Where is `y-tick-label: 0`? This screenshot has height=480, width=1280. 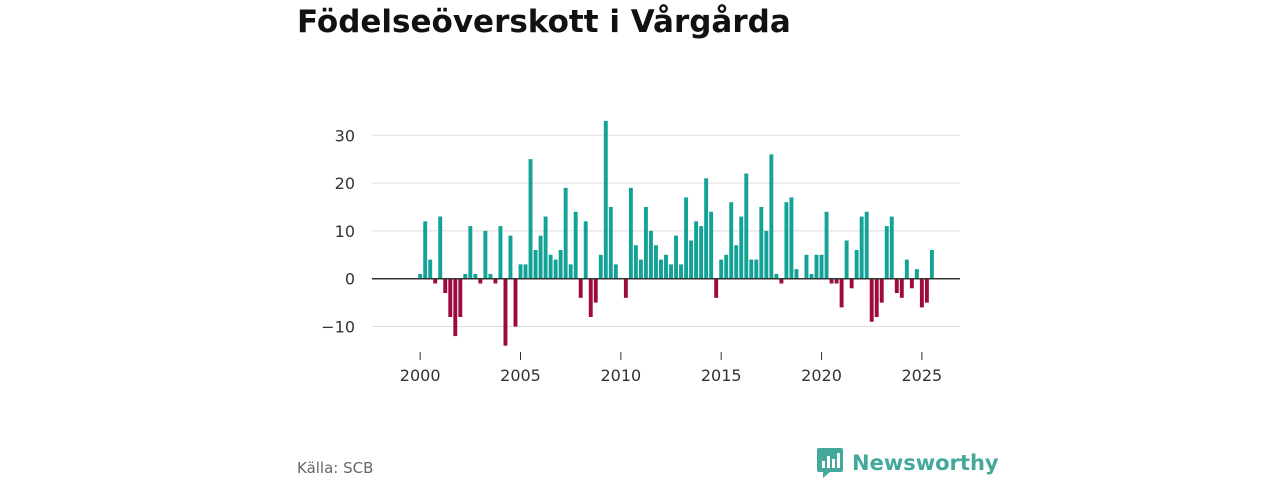 y-tick-label: 0 is located at coordinates (350, 279).